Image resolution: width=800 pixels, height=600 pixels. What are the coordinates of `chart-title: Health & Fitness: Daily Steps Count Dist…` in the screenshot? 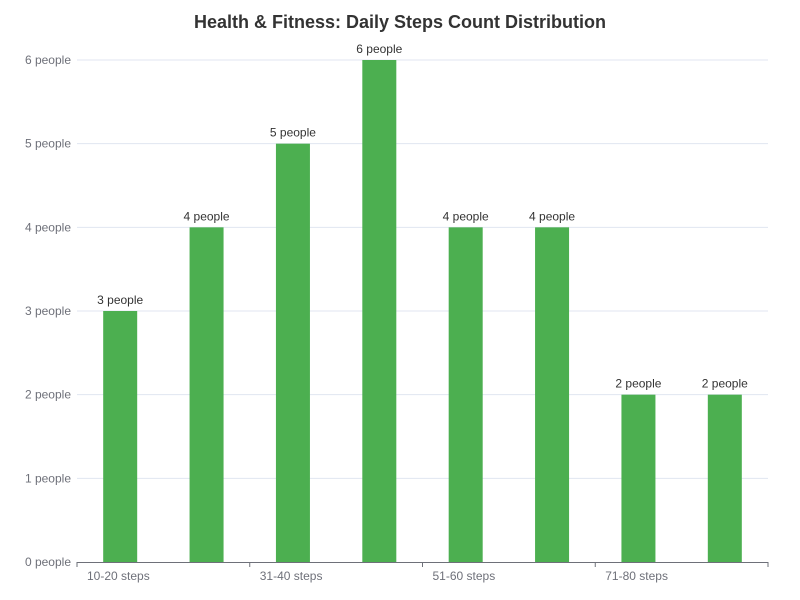 It's located at (400, 22).